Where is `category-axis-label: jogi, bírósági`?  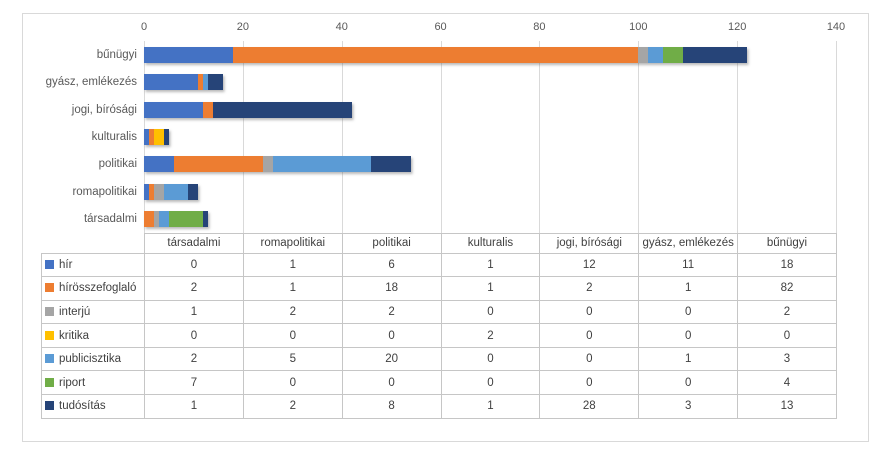
category-axis-label: jogi, bírósági is located at coordinates (104, 109).